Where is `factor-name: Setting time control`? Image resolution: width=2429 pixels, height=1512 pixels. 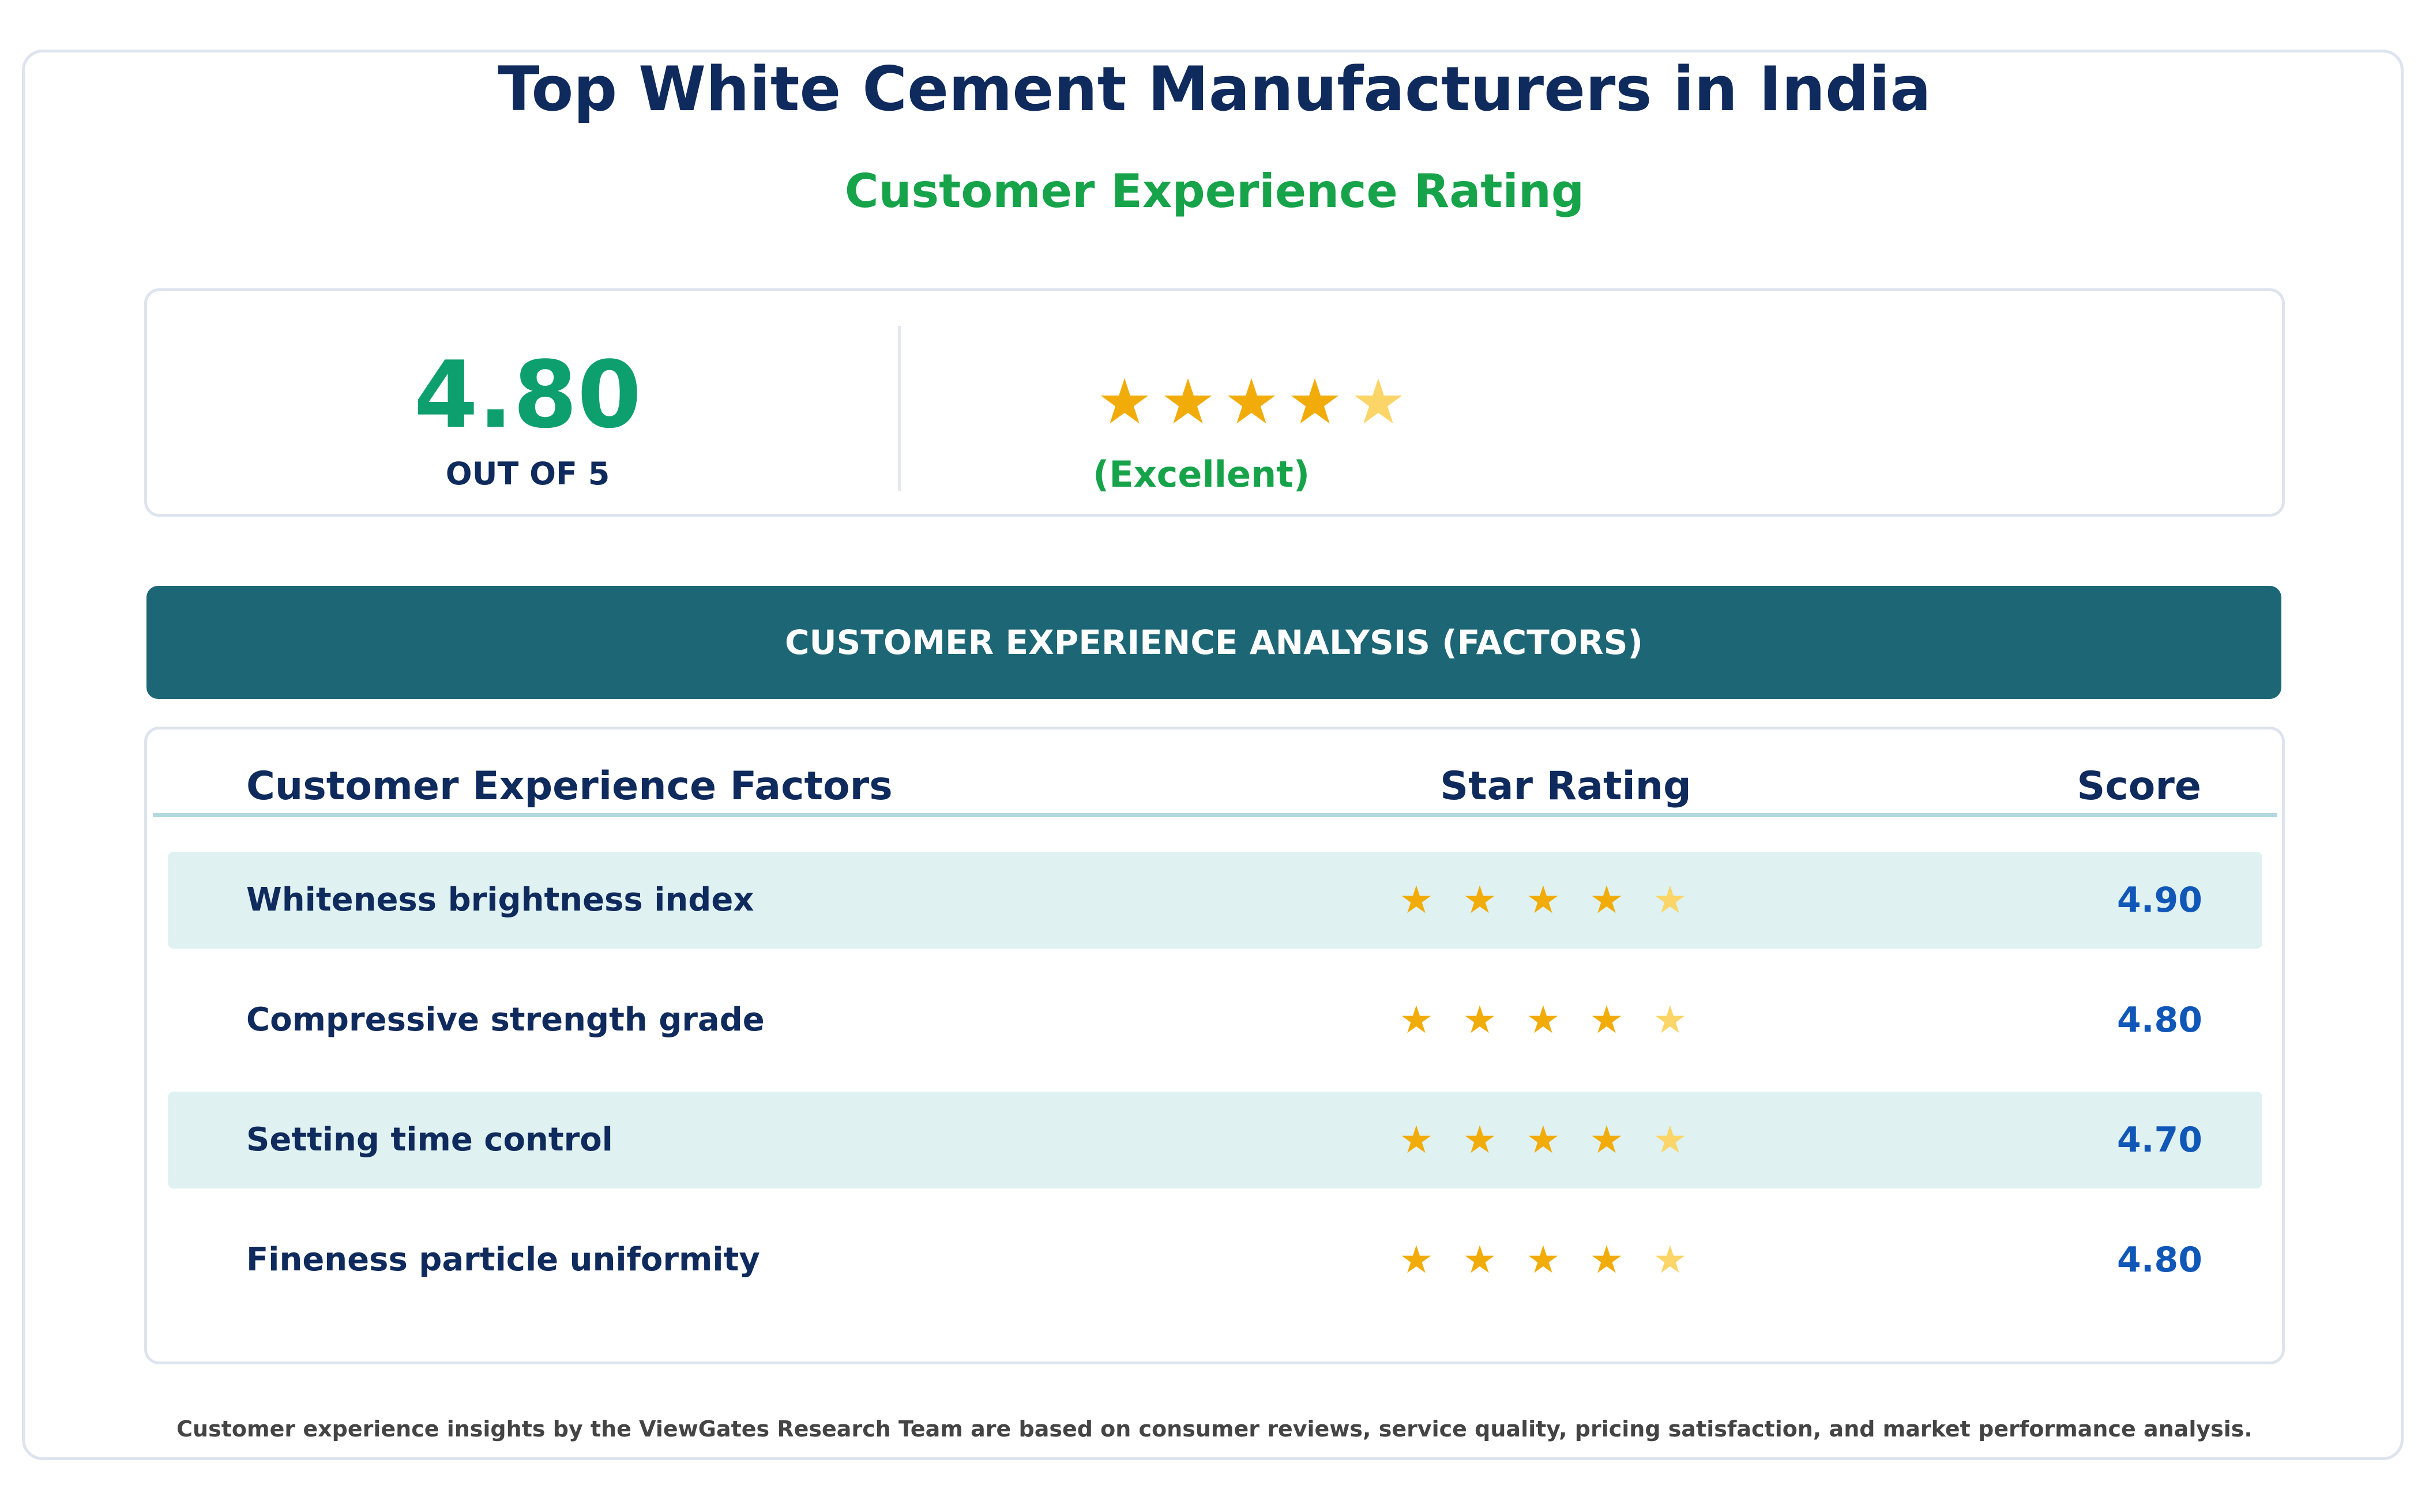 factor-name: Setting time control is located at coordinates (429, 1140).